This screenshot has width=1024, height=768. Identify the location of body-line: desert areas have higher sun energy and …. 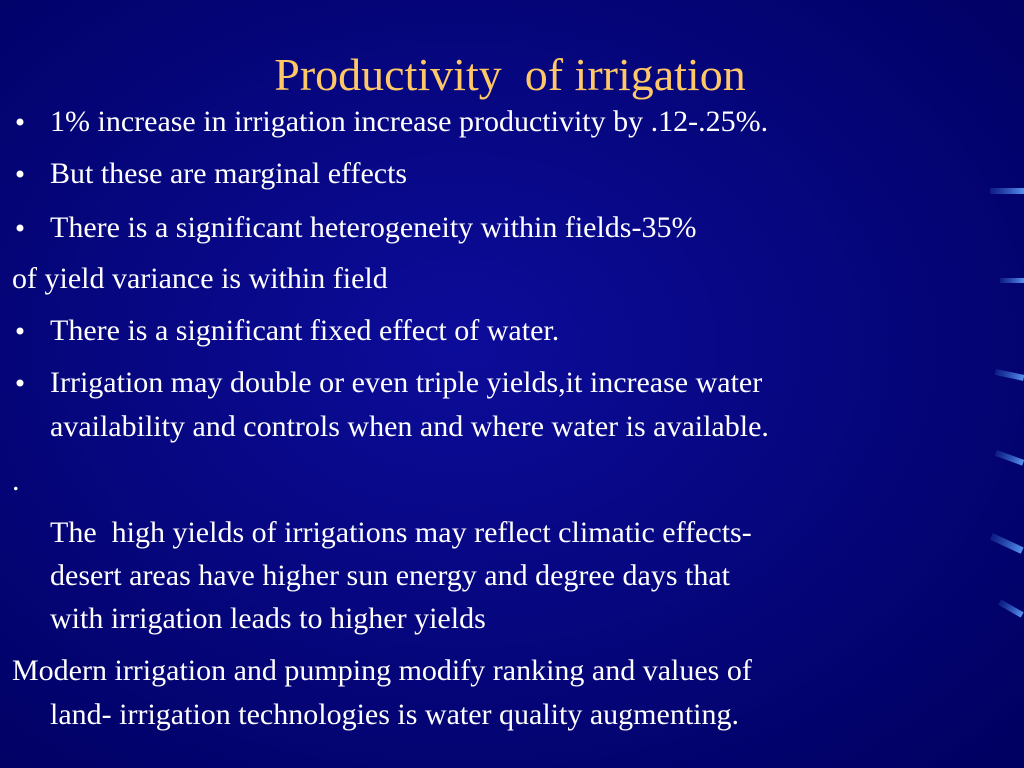
(390, 575).